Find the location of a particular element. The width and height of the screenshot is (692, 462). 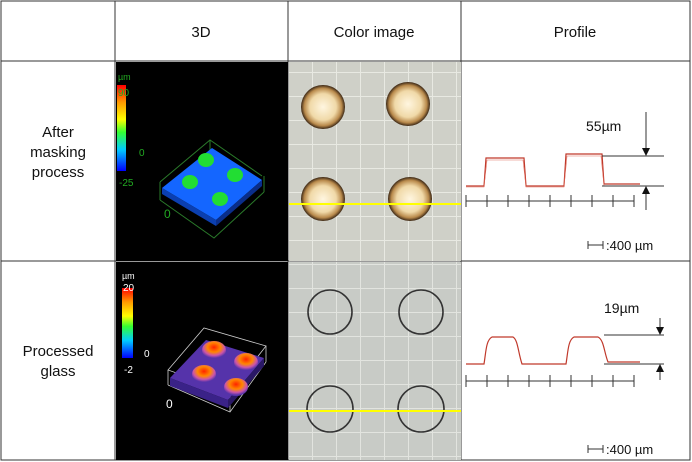

scale-max-label: 20 is located at coordinates (129, 288).